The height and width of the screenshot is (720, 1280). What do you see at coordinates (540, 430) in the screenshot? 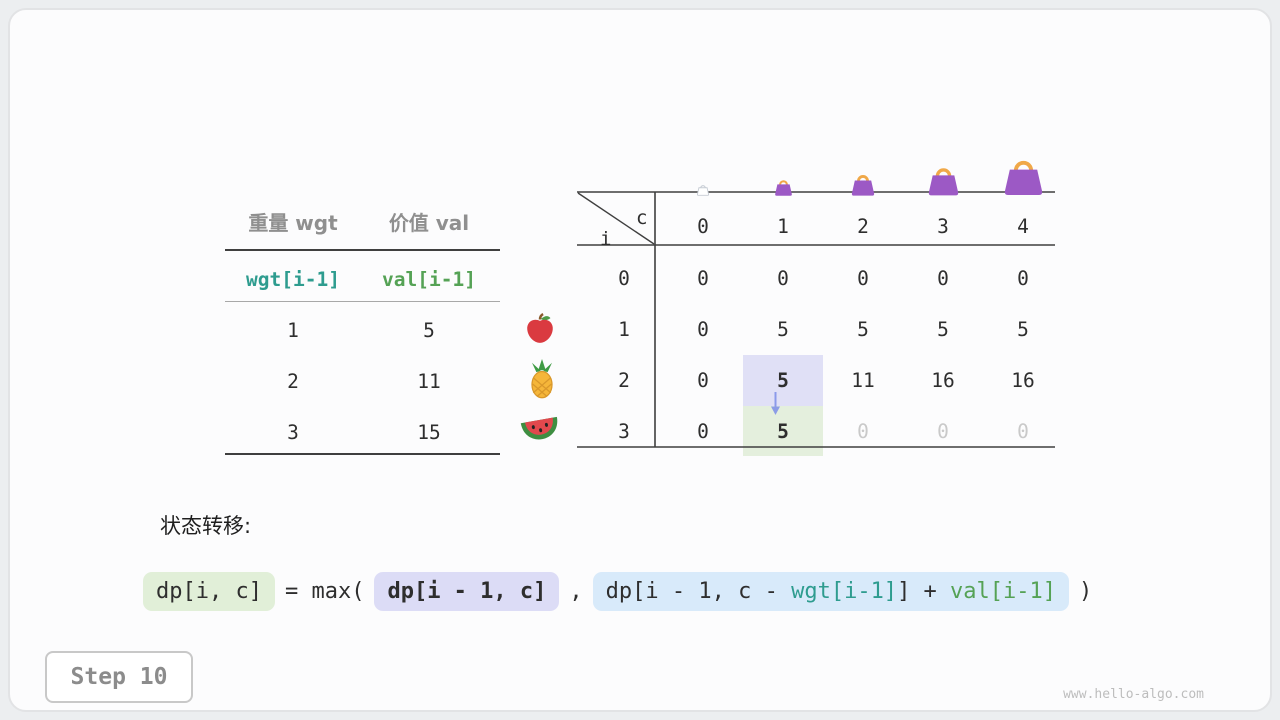
I see `watermelon-icon` at bounding box center [540, 430].